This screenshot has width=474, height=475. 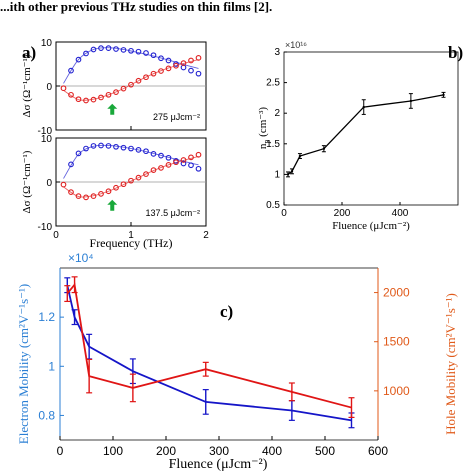 What do you see at coordinates (206, 235) in the screenshot?
I see `x-tick-label: 2` at bounding box center [206, 235].